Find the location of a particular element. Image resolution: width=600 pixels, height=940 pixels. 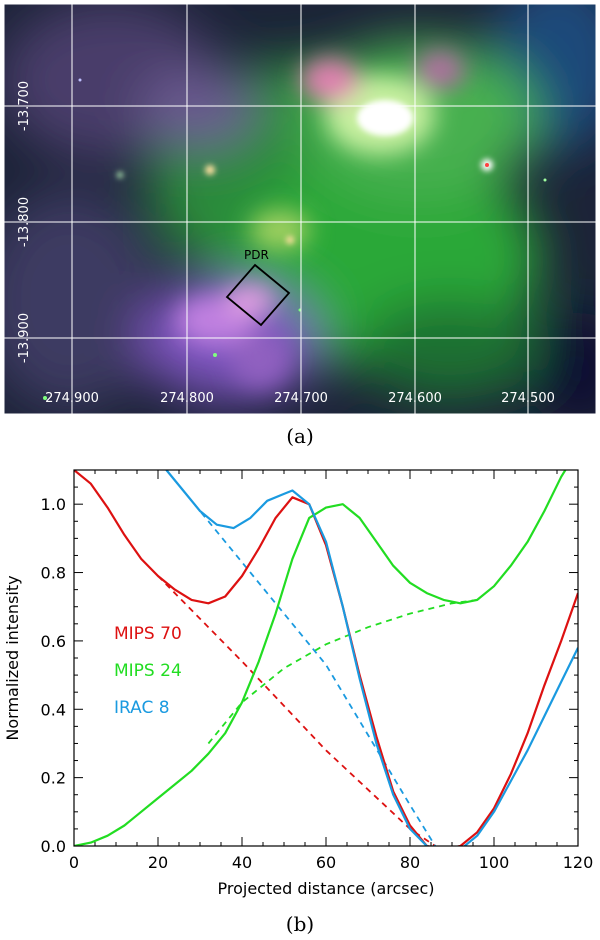

pdr-label: PDR is located at coordinates (256, 255).